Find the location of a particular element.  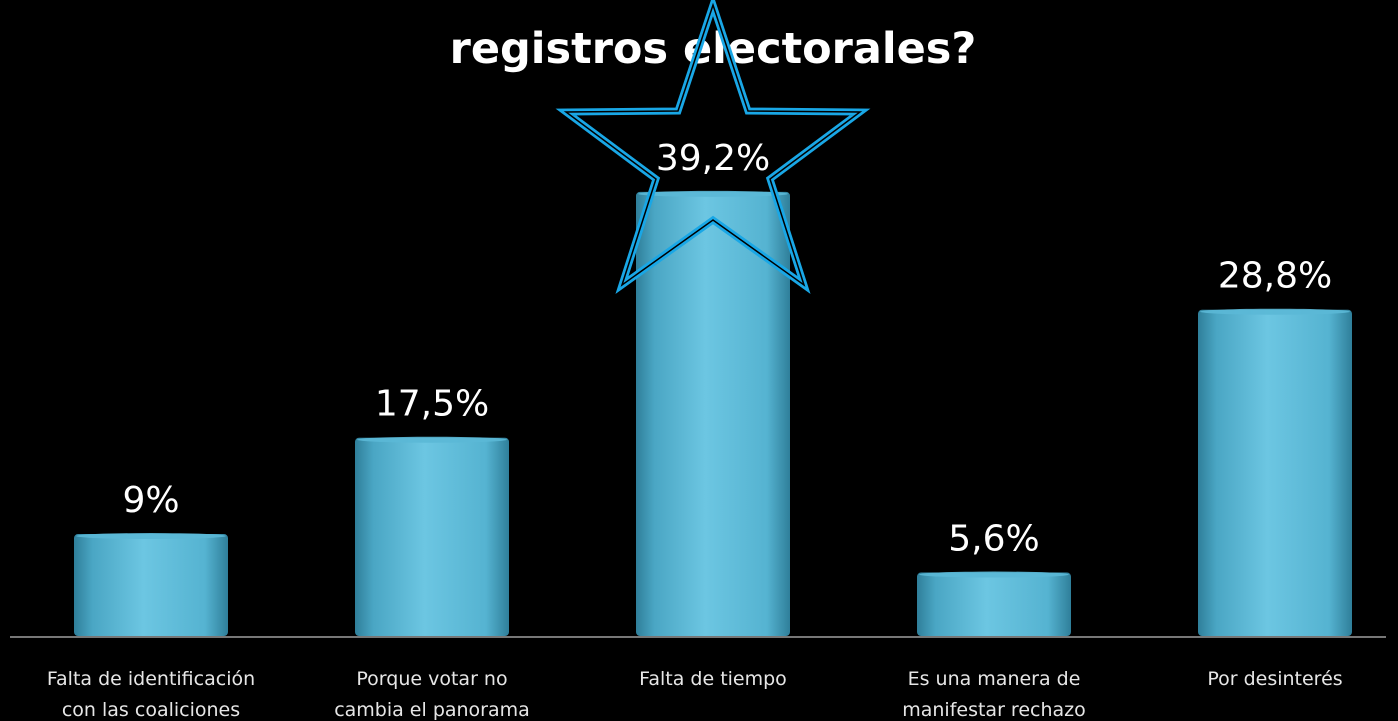

x-tick-label: Por desinterés is located at coordinates (1275, 679).